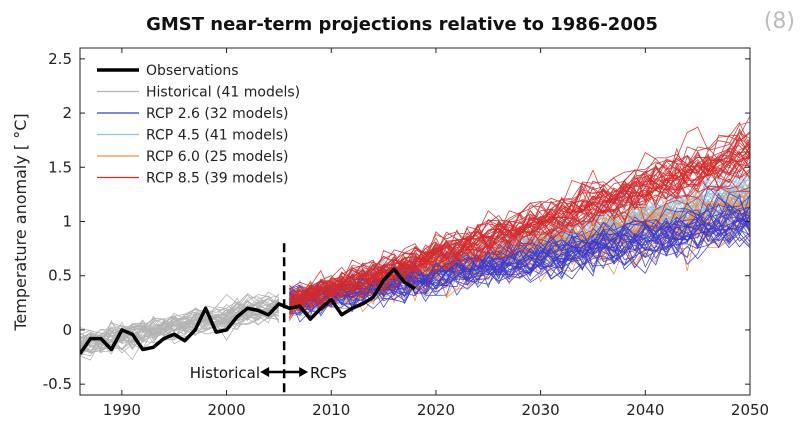  I want to click on x-tick-label: 2000, so click(226, 410).